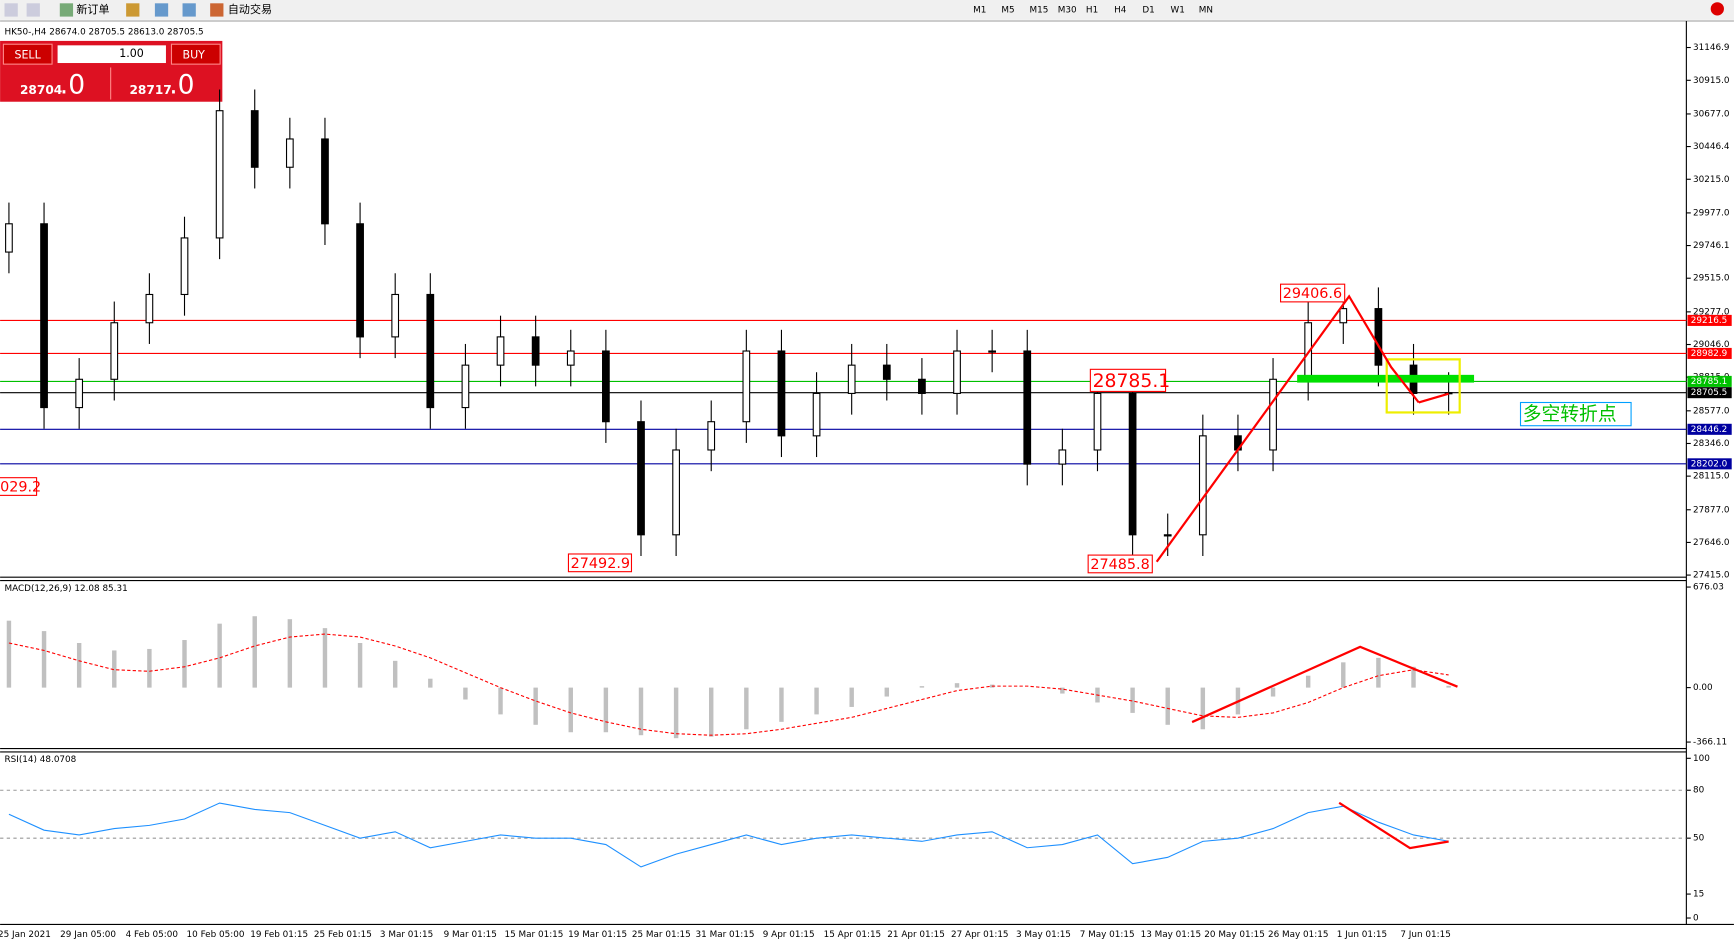 The width and height of the screenshot is (1734, 941). What do you see at coordinates (1709, 354) in the screenshot?
I see `price-tag-label: 28982.9` at bounding box center [1709, 354].